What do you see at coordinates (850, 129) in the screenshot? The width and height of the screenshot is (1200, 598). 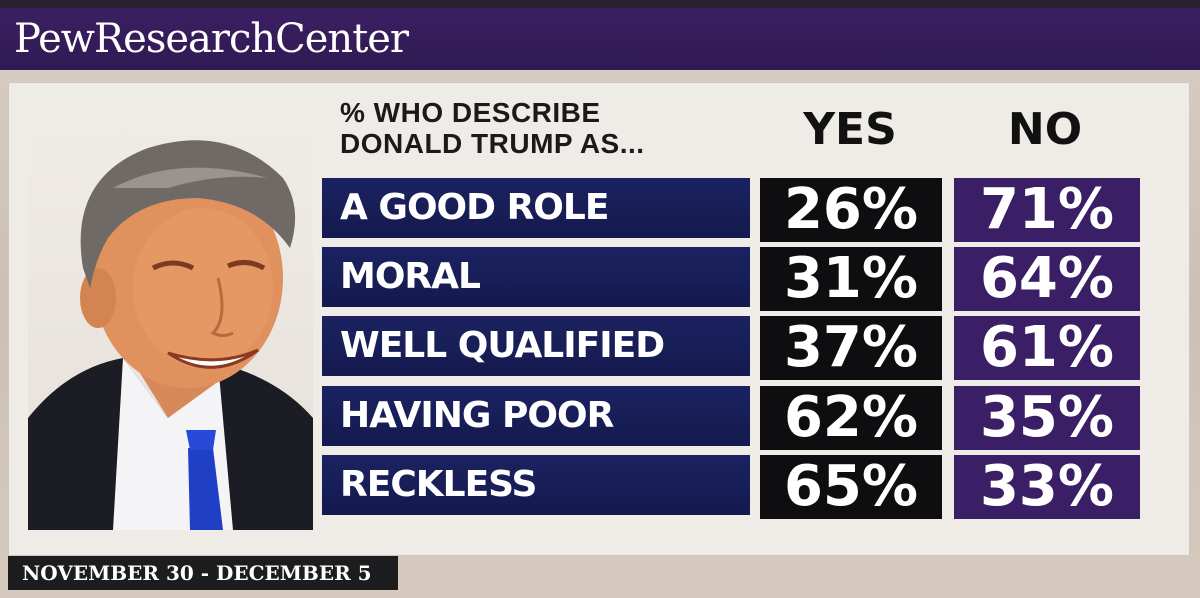 I see `column-header-yes: YES` at bounding box center [850, 129].